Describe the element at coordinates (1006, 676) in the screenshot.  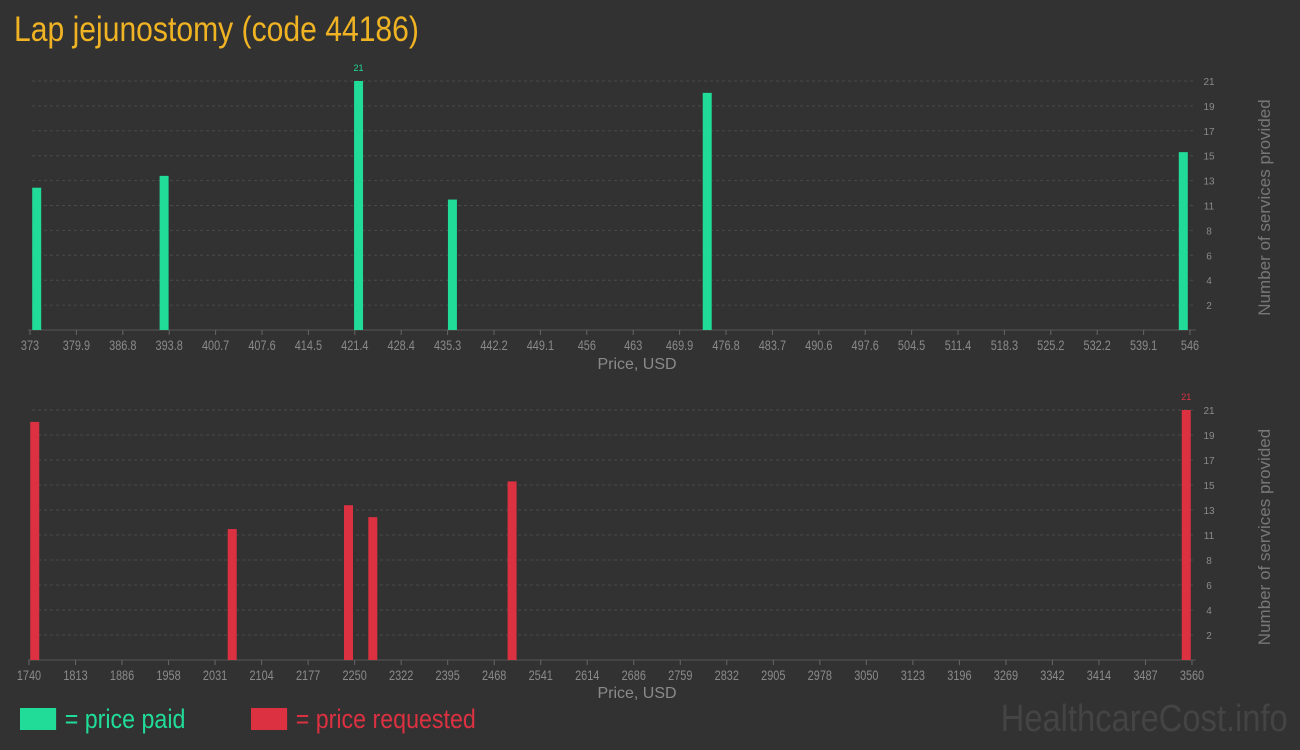
I see `x-tick-label: 3269` at that location.